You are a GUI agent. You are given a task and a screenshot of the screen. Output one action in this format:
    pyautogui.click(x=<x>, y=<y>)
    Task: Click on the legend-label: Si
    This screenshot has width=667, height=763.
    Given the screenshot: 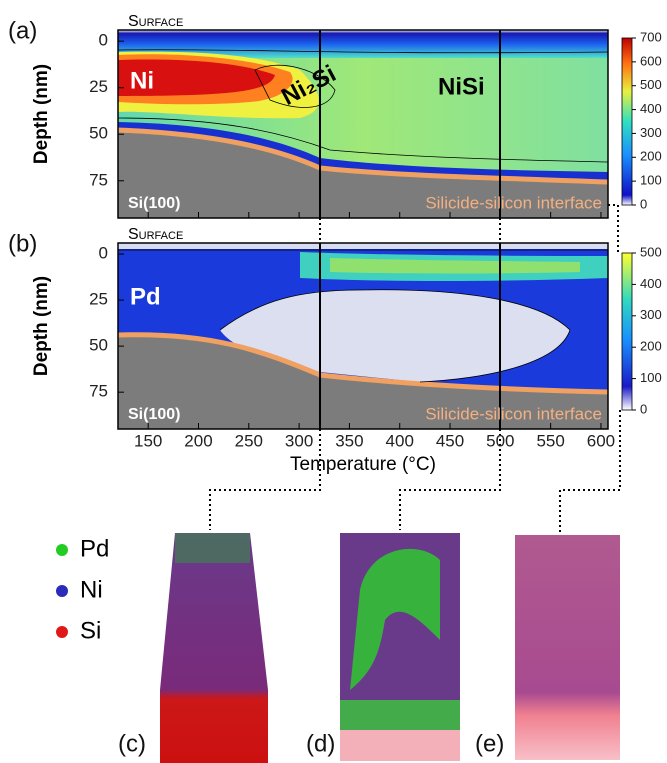 What is the action you would take?
    pyautogui.click(x=90, y=630)
    